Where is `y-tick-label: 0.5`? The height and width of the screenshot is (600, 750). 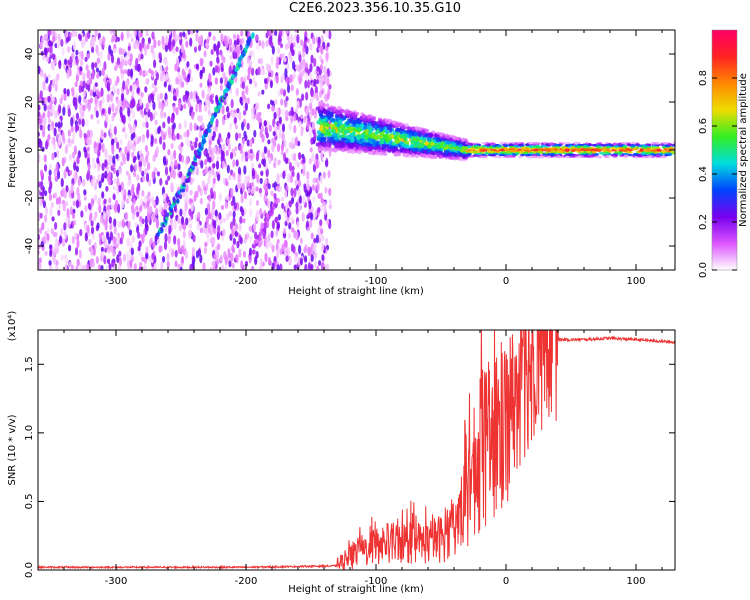
y-tick-label: 0.5 is located at coordinates (29, 501).